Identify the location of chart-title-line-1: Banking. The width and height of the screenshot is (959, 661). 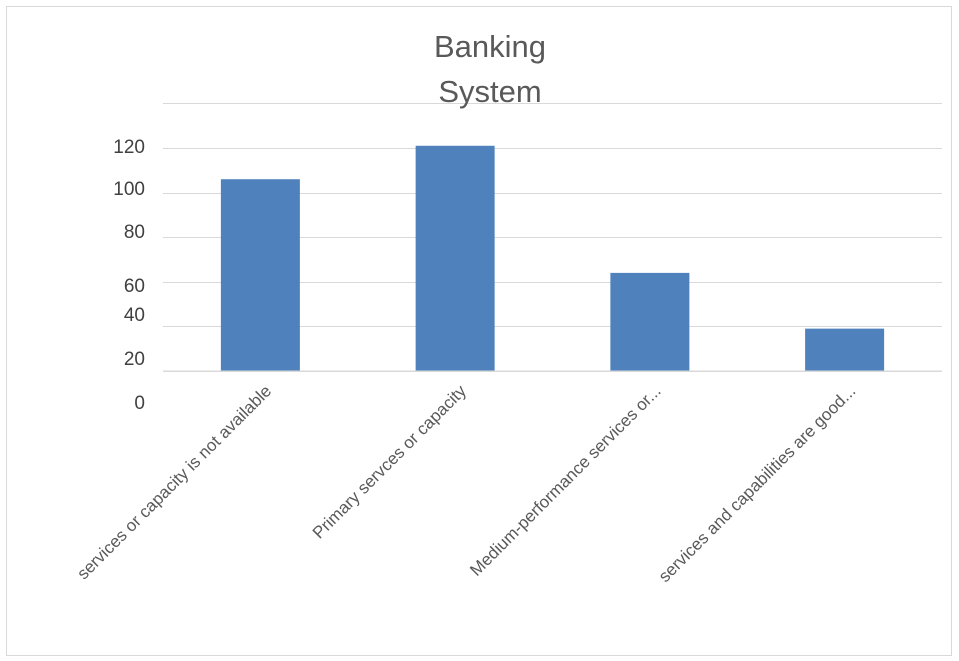
(490, 46).